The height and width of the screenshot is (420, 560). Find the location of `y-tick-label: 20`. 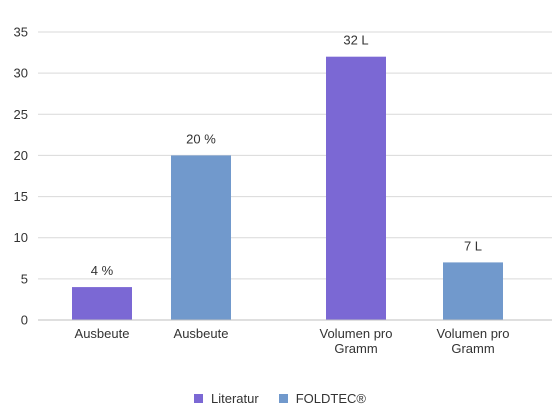

y-tick-label: 20 is located at coordinates (21, 155).